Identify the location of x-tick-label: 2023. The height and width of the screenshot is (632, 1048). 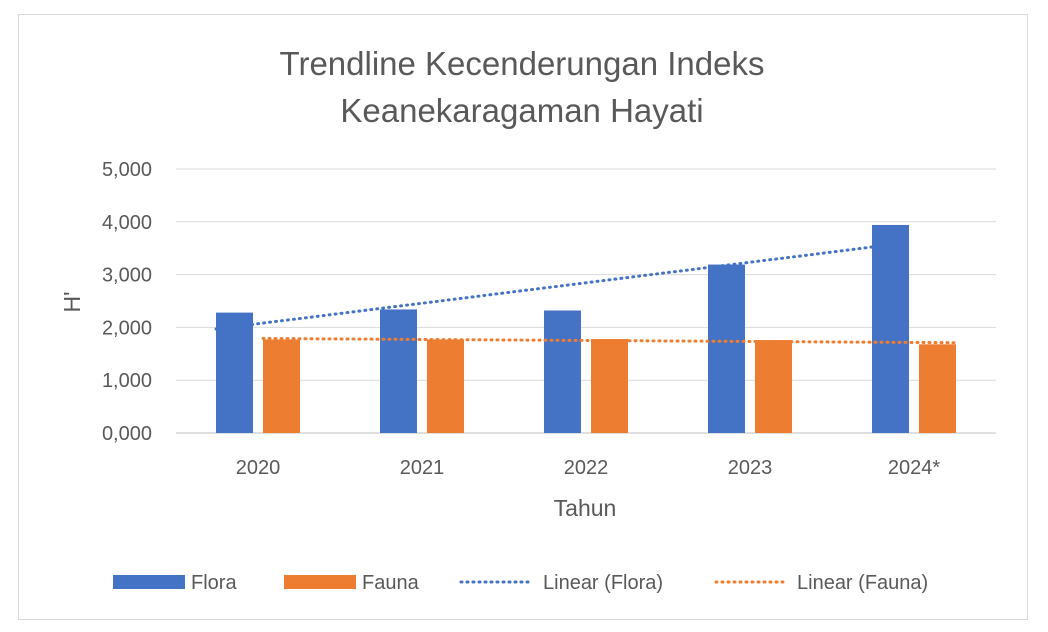
(750, 468).